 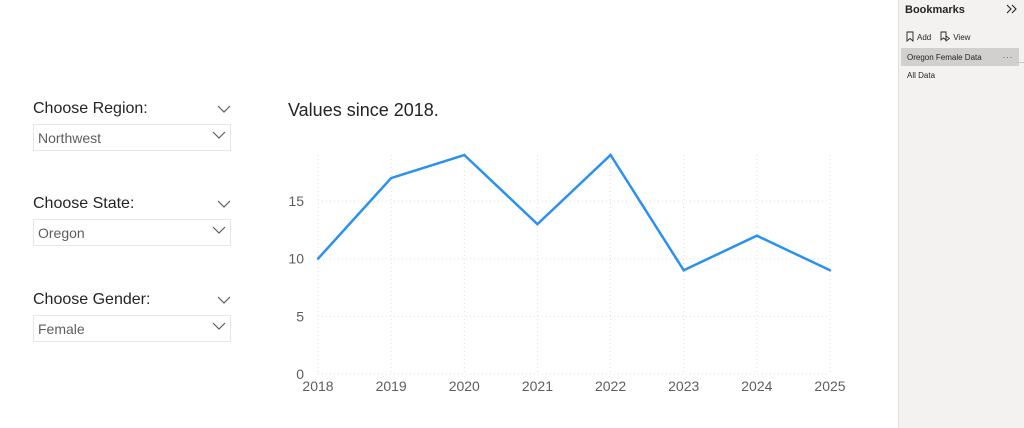 What do you see at coordinates (1020, 62) in the screenshot?
I see `pane-divider` at bounding box center [1020, 62].